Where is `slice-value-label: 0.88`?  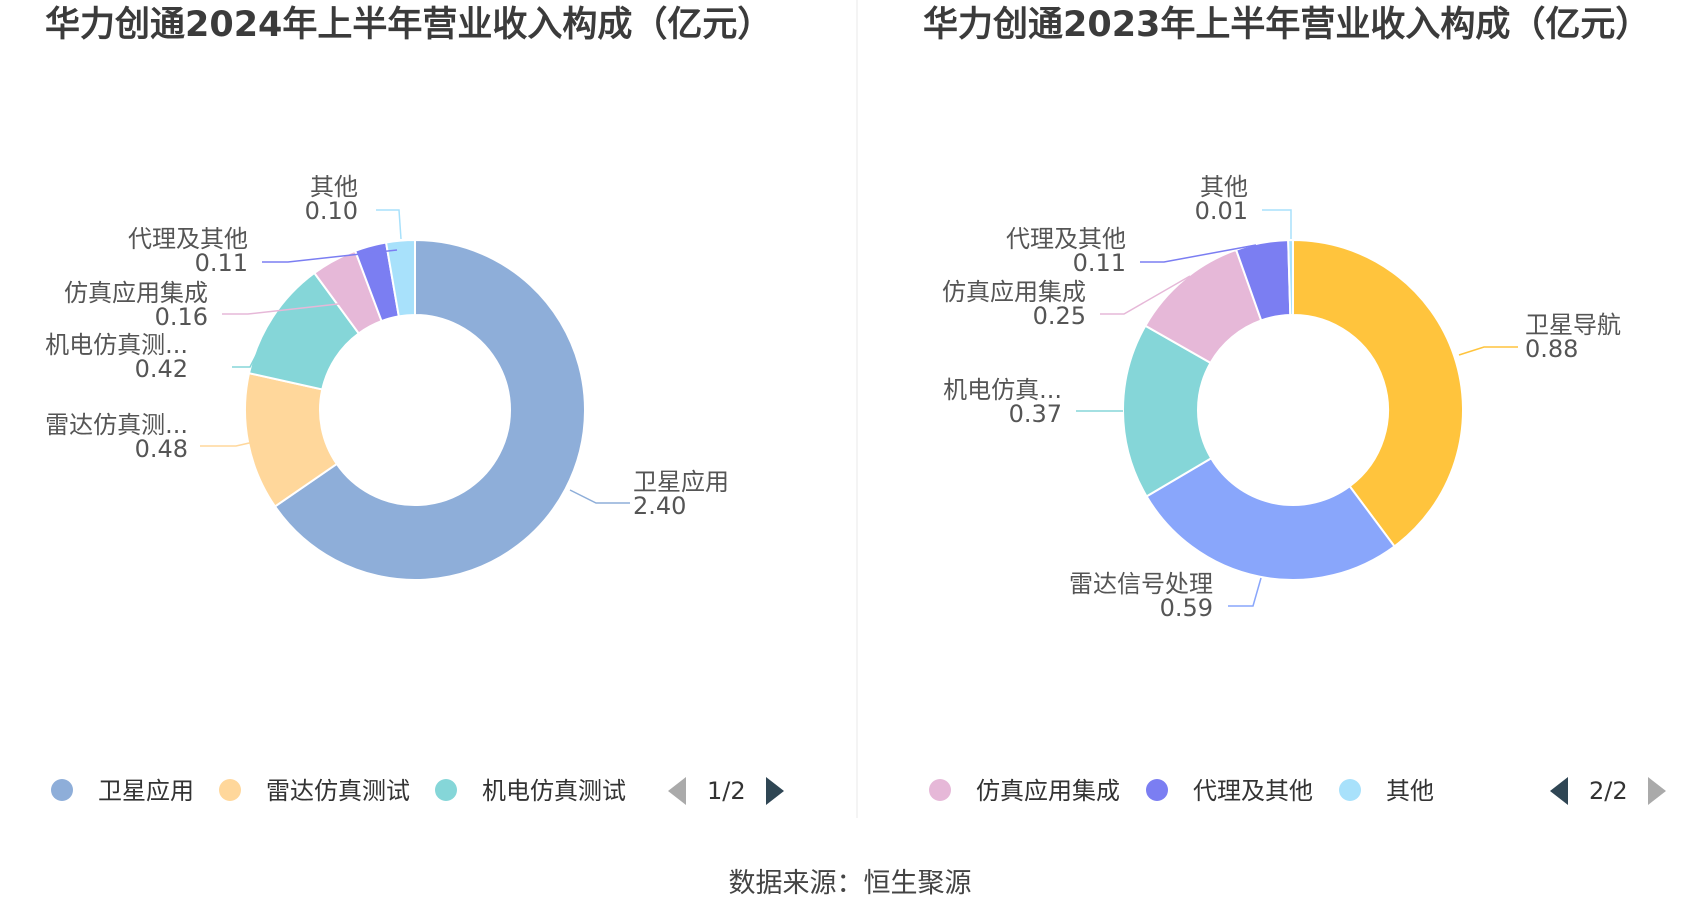
slice-value-label: 0.88 is located at coordinates (1551, 349).